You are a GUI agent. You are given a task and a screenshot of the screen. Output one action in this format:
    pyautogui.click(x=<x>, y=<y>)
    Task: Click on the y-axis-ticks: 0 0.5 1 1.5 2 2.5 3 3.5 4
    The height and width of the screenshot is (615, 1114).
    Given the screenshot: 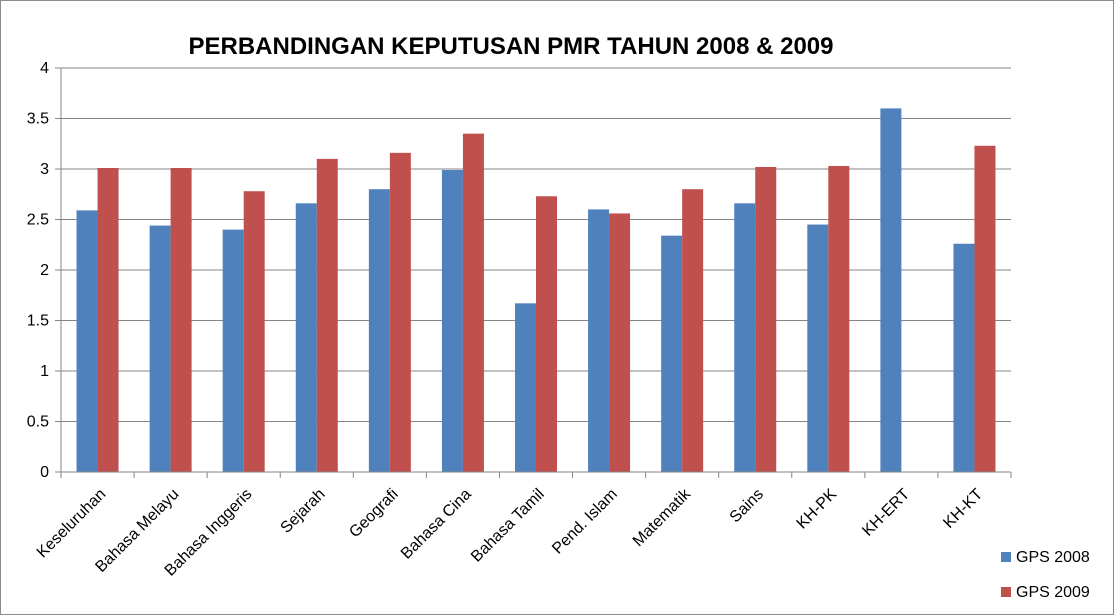 What is the action you would take?
    pyautogui.click(x=44, y=270)
    